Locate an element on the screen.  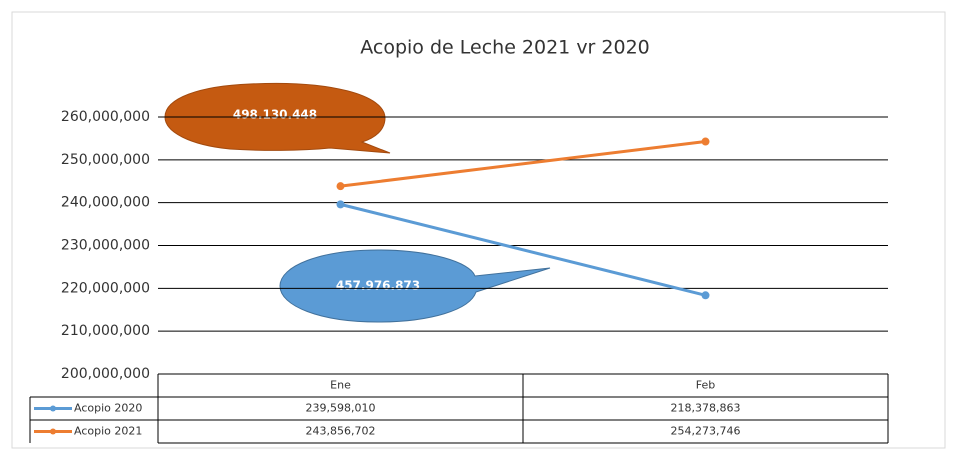
callout-blue is located at coordinates (415, 286).